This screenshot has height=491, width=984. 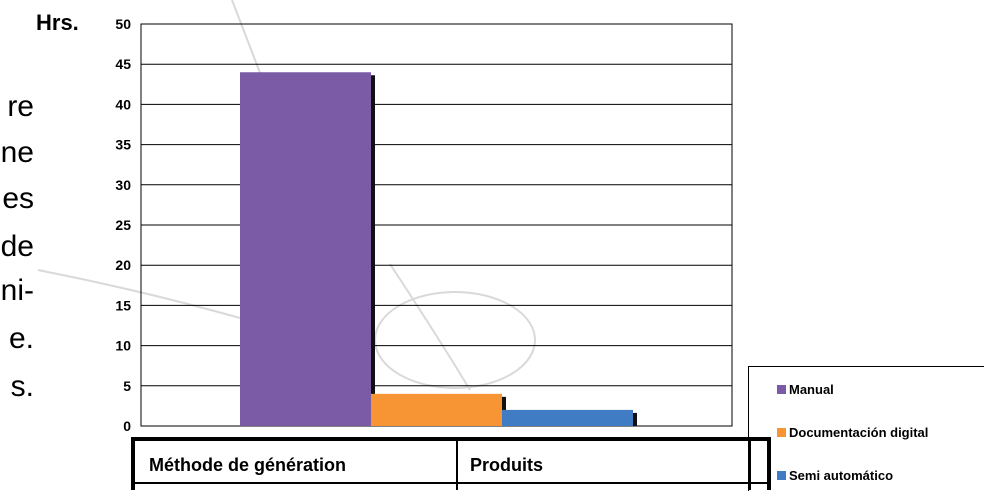 I want to click on data-table: Méthode de génération Produits, so click(x=451, y=463).